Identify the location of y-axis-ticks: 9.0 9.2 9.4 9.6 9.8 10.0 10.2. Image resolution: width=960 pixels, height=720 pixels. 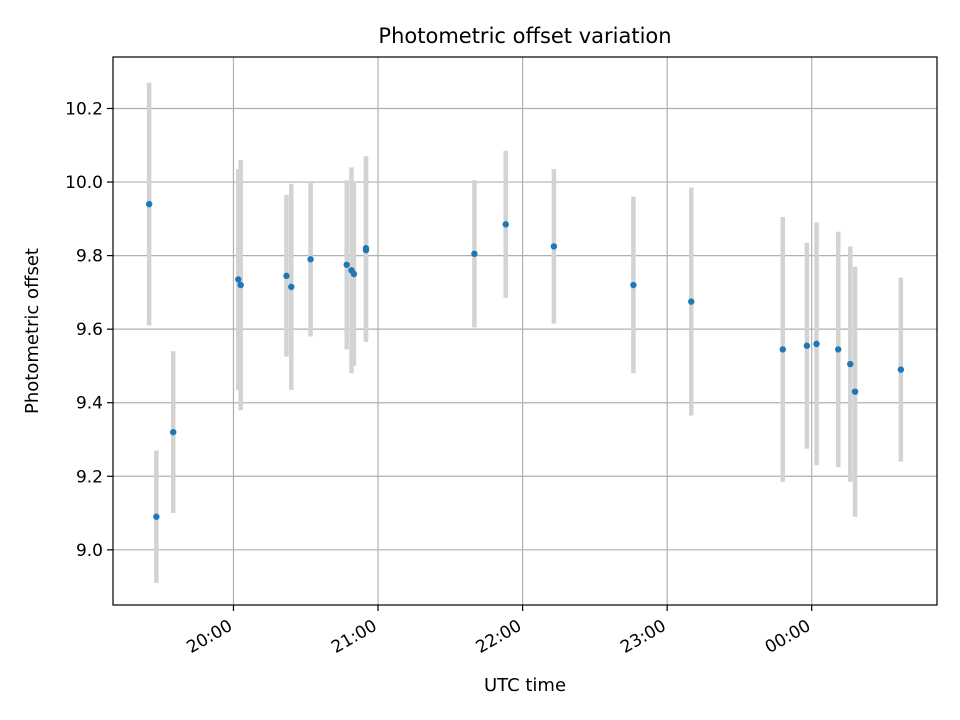
(89, 330).